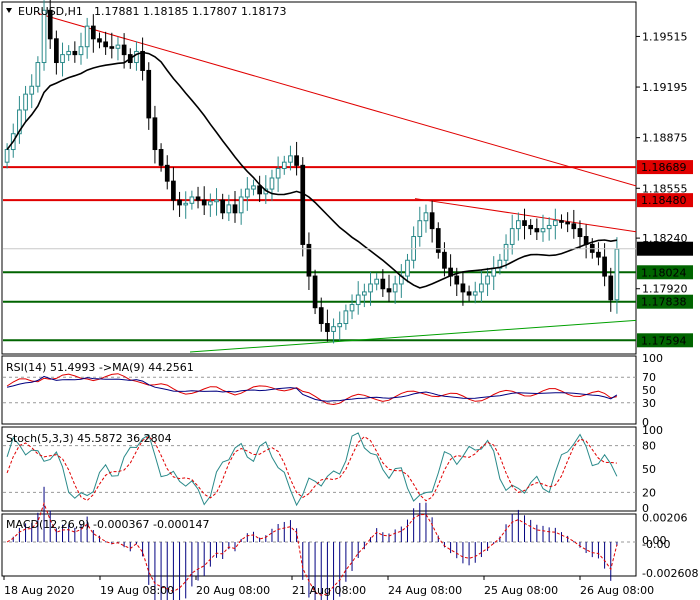 This screenshot has width=700, height=600. I want to click on stoch-tick-label: 20, so click(649, 492).